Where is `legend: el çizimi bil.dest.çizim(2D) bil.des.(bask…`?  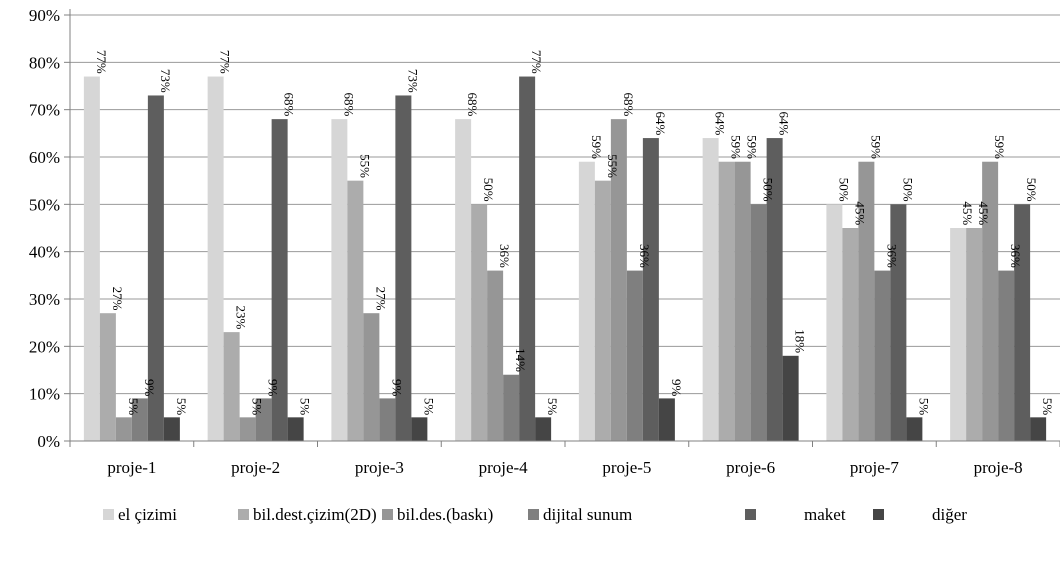 legend: el çizimi bil.dest.çizim(2D) bil.des.(bask… is located at coordinates (535, 514).